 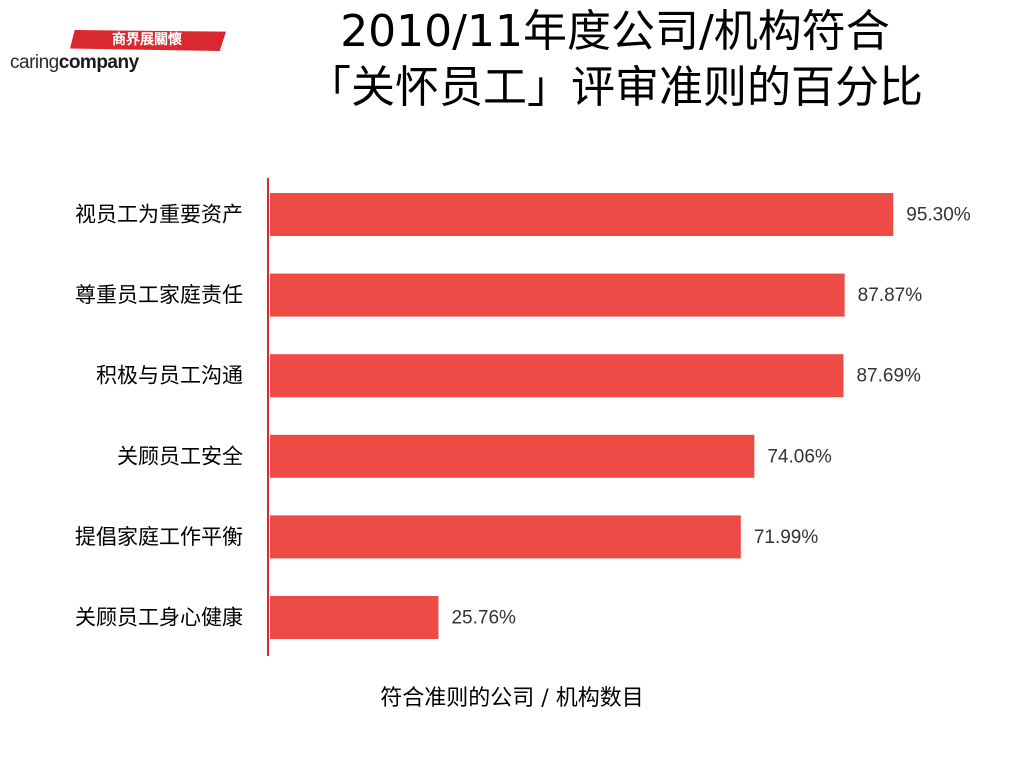 What do you see at coordinates (169, 376) in the screenshot?
I see `category-label-2: 积极与员工沟通` at bounding box center [169, 376].